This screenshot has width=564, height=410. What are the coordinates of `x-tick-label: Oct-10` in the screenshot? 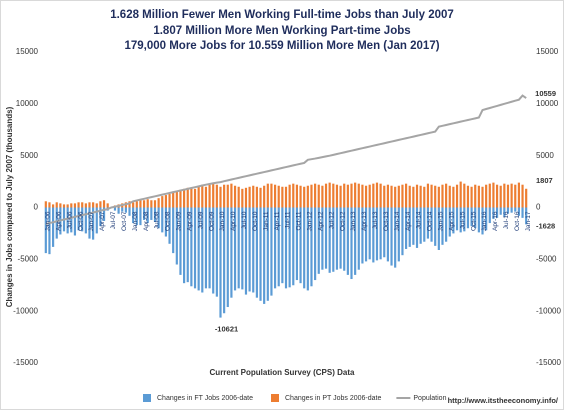 It's located at (255, 221).